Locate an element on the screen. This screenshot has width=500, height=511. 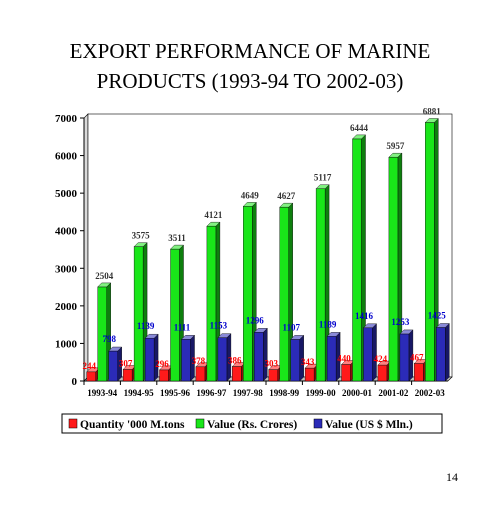
data-label-quantity: 467 is located at coordinates (417, 357).